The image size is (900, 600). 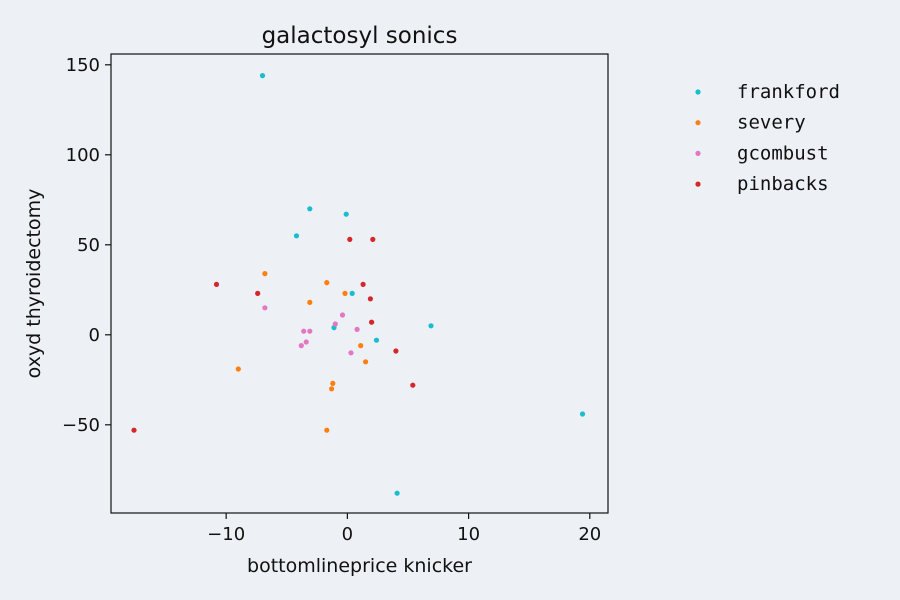 What do you see at coordinates (698, 184) in the screenshot?
I see `legend-marker-pinbacks` at bounding box center [698, 184].